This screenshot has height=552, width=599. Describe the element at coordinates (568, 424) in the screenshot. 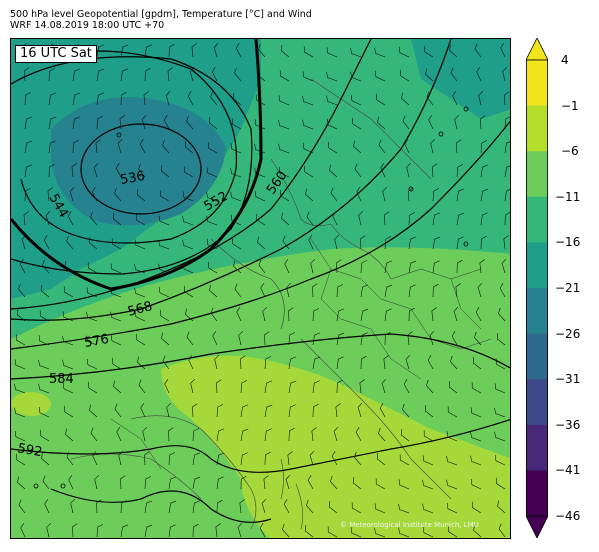

I see `colorbar-tick-label: −36` at that location.